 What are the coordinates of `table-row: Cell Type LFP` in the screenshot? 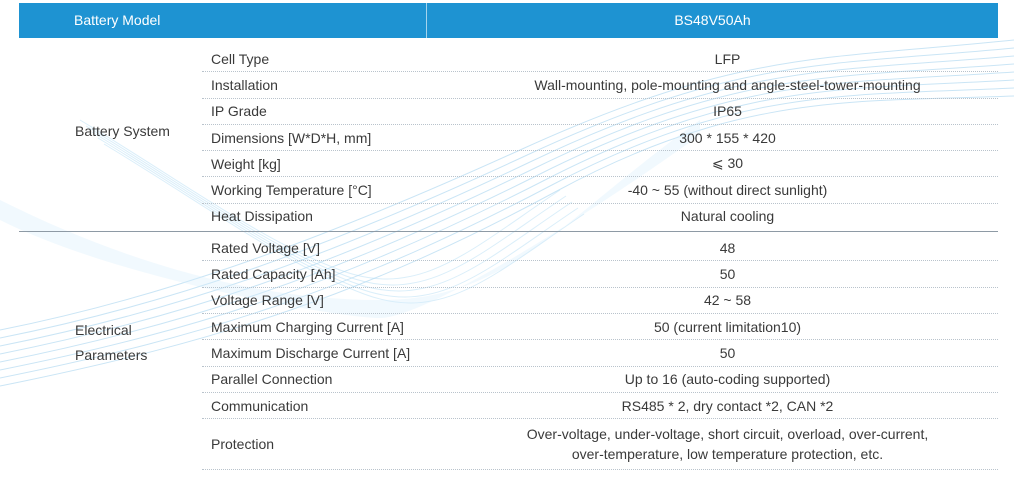 It's located at (600, 59).